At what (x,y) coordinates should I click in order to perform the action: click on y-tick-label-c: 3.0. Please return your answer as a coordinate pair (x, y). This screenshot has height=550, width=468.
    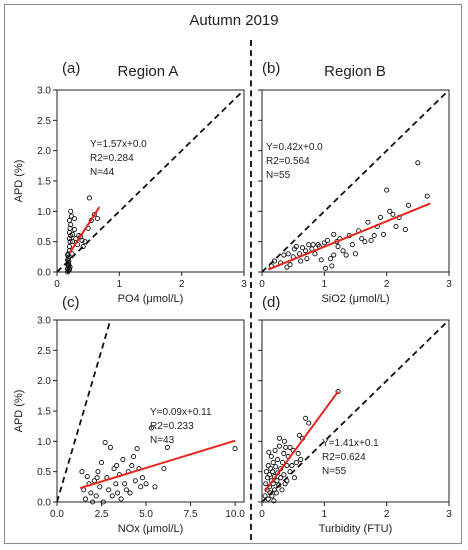
    Looking at the image, I should click on (44, 321).